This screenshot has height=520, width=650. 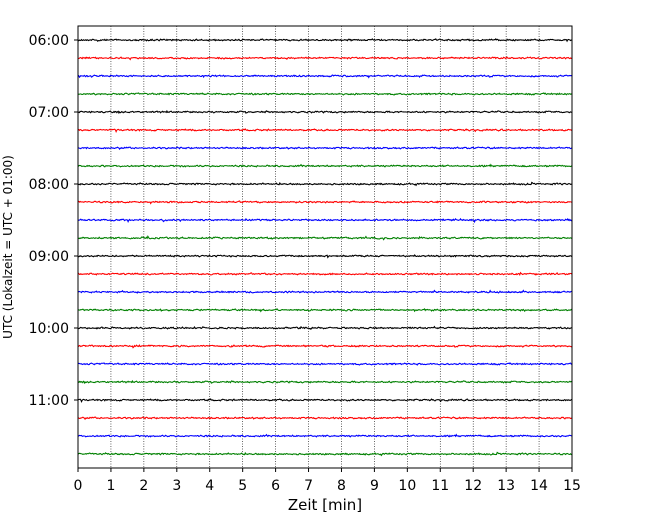 What do you see at coordinates (209, 486) in the screenshot?
I see `x-tick-label-4: 4` at bounding box center [209, 486].